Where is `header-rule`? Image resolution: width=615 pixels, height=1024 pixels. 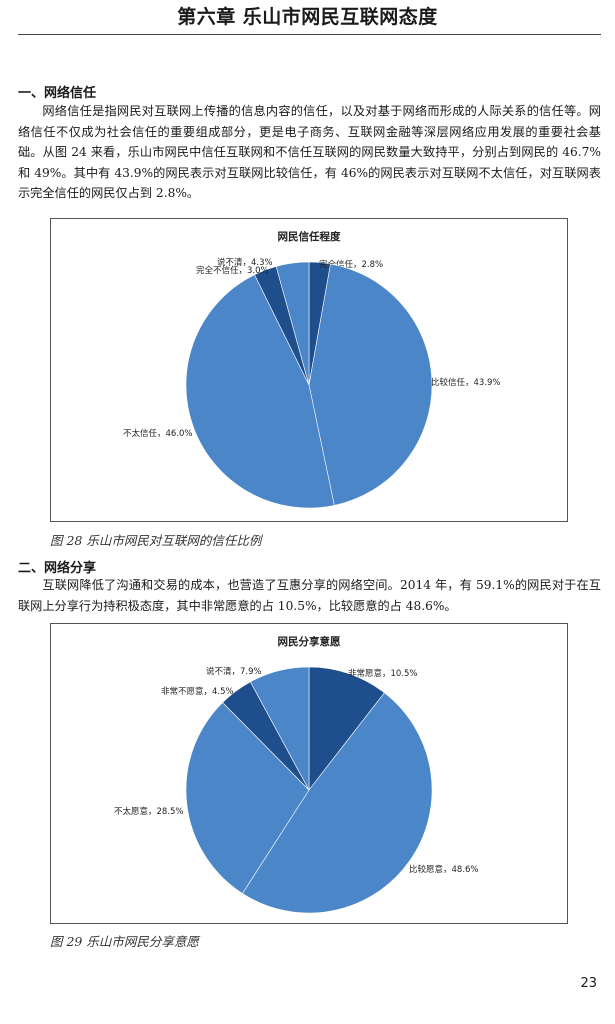 header-rule is located at coordinates (309, 34).